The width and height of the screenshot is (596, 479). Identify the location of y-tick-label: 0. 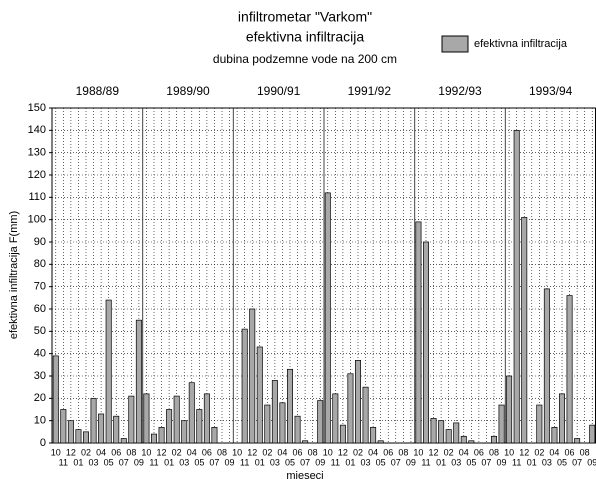
(43, 443).